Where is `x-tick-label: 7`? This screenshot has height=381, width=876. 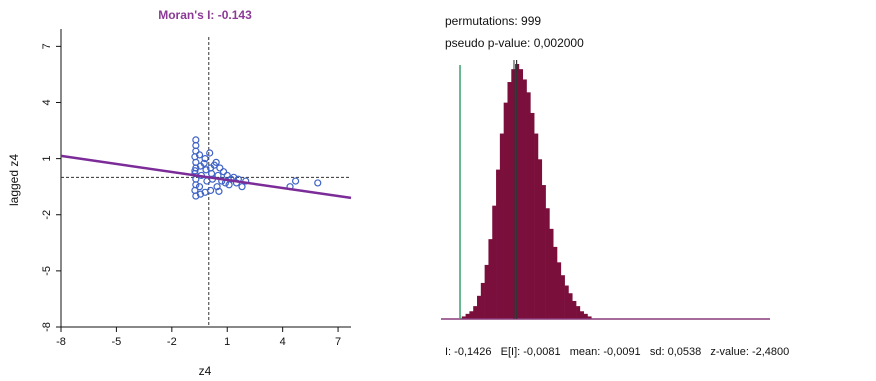 x-tick-label: 7 is located at coordinates (338, 342).